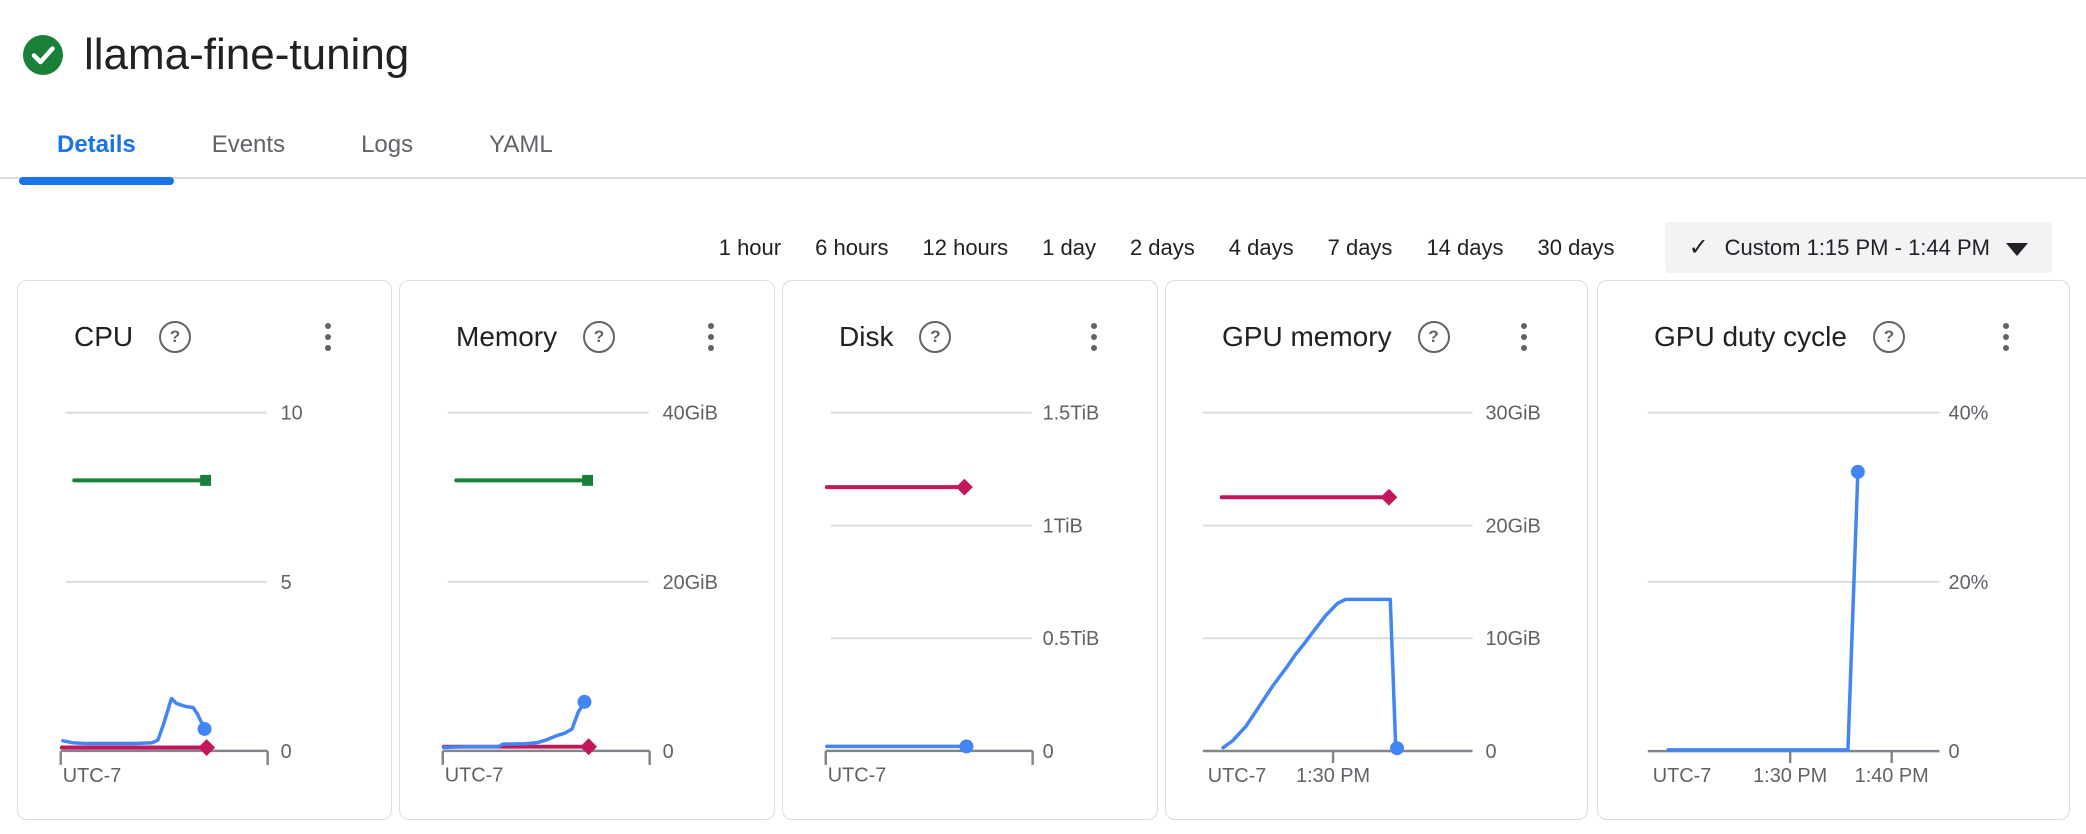 This screenshot has height=834, width=2086. I want to click on time-range-1-day: 1 day, so click(1069, 247).